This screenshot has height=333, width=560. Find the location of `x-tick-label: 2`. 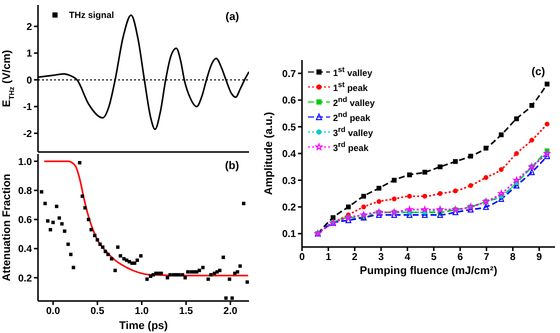

x-tick-label: 2 is located at coordinates (355, 258).